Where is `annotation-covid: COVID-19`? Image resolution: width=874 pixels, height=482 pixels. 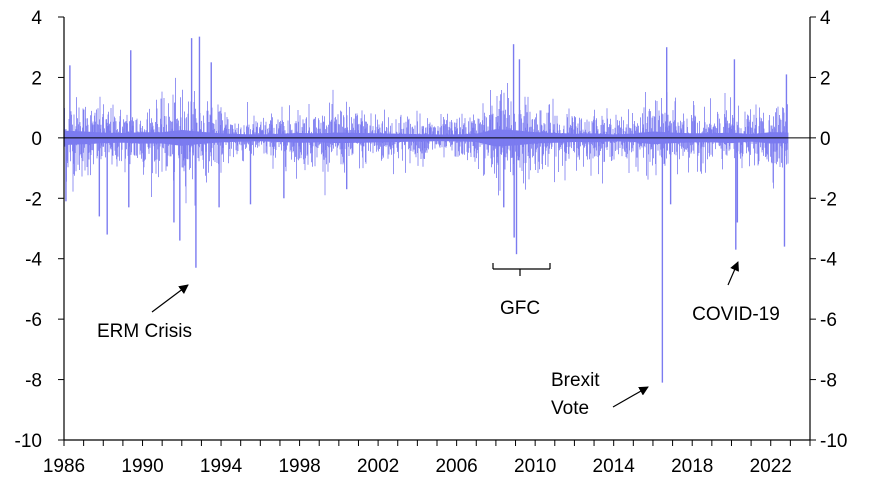 annotation-covid: COVID-19 is located at coordinates (736, 314).